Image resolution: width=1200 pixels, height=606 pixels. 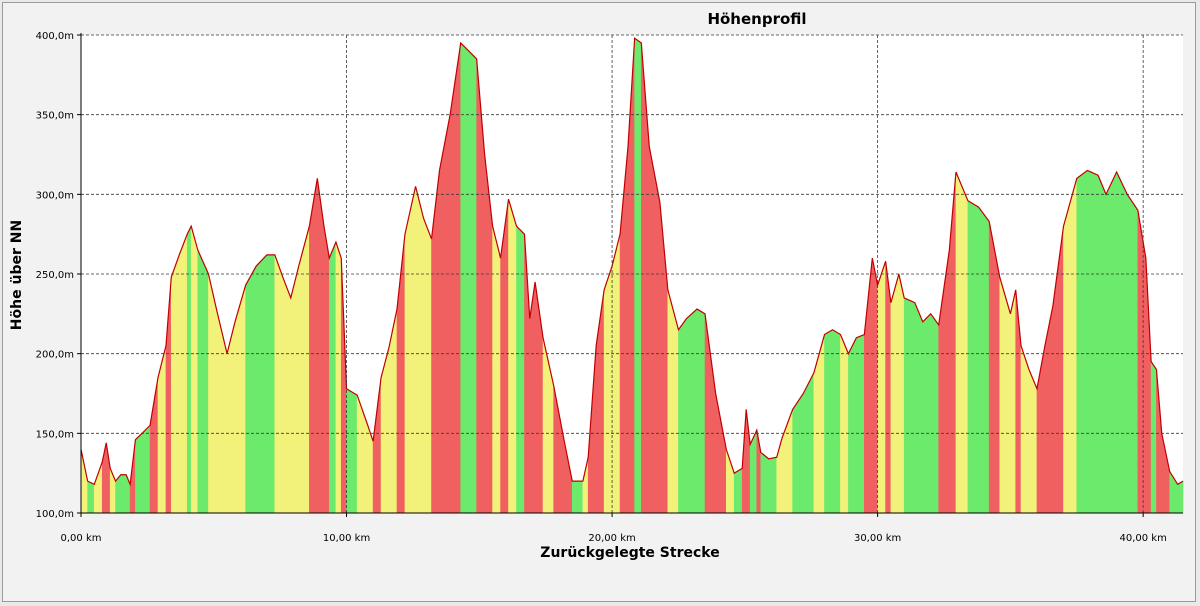 What do you see at coordinates (1142, 538) in the screenshot?
I see `x-tick-label: 40,00 km` at bounding box center [1142, 538].